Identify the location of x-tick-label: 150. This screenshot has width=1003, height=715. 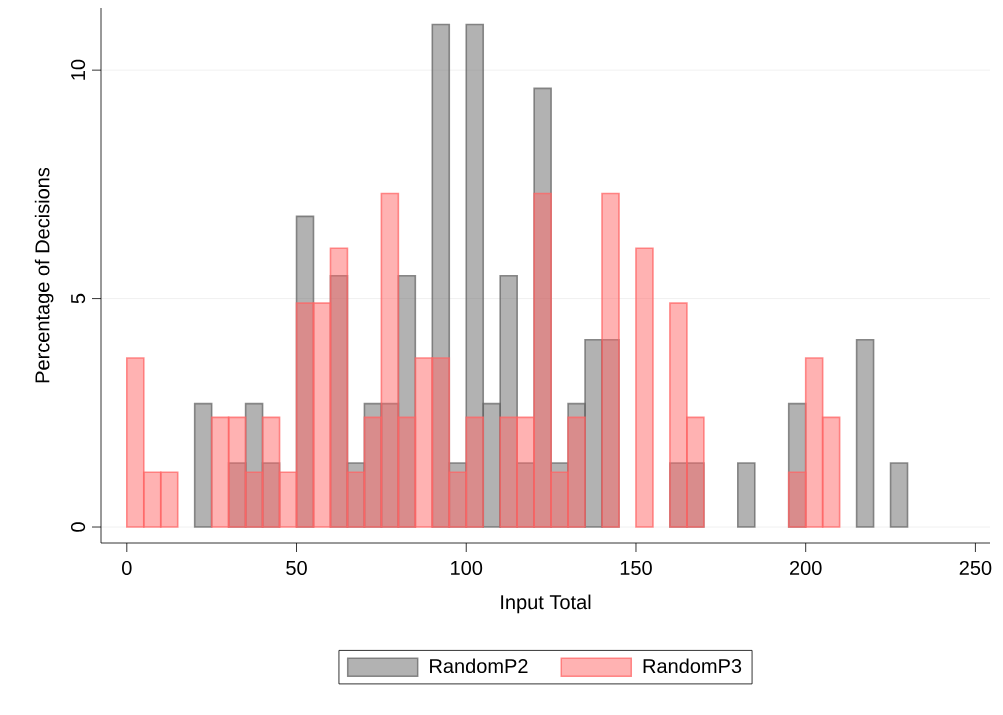
(636, 568).